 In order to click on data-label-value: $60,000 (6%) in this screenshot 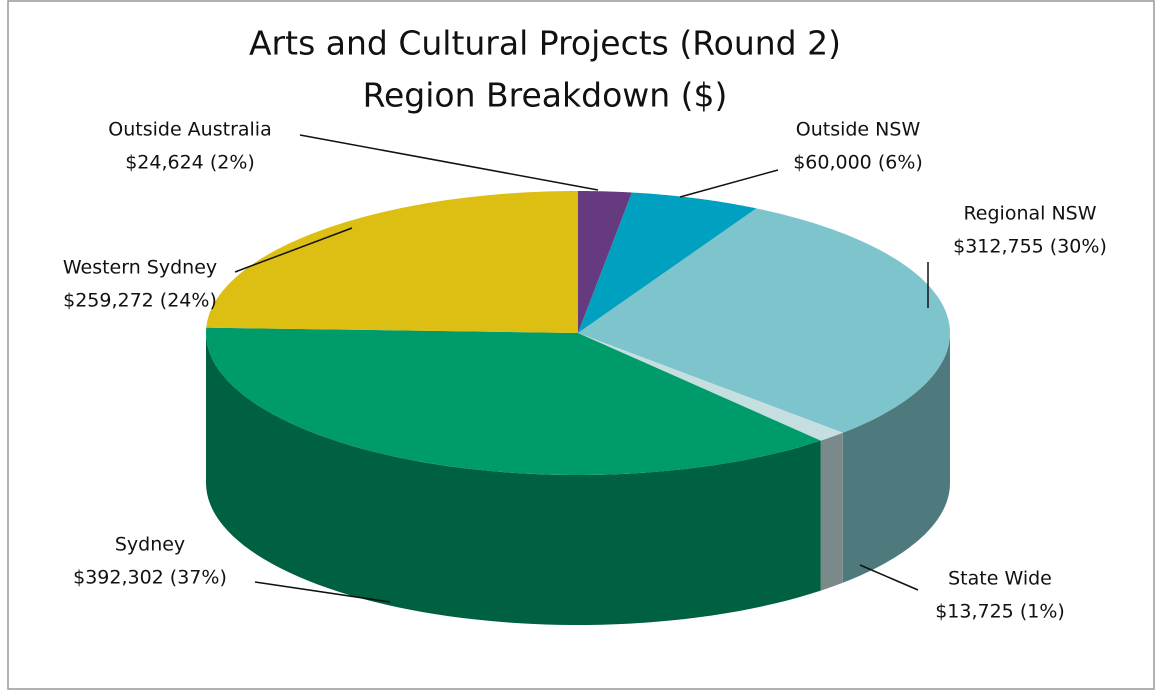, I will do `click(858, 163)`.